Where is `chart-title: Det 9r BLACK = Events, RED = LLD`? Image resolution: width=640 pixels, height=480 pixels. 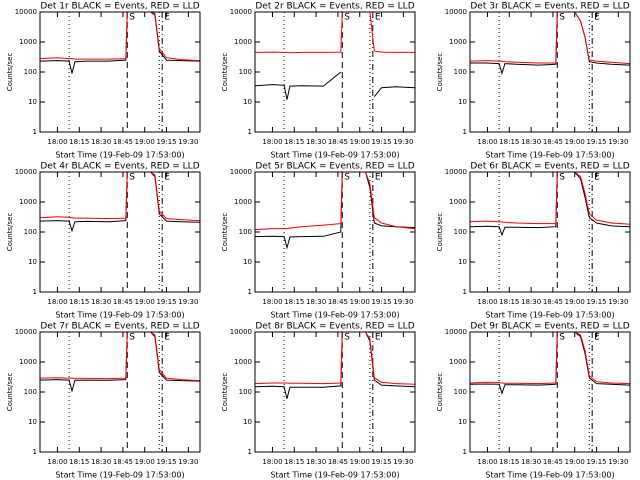 chart-title: Det 9r BLACK = Events, RED = LLD is located at coordinates (549, 327).